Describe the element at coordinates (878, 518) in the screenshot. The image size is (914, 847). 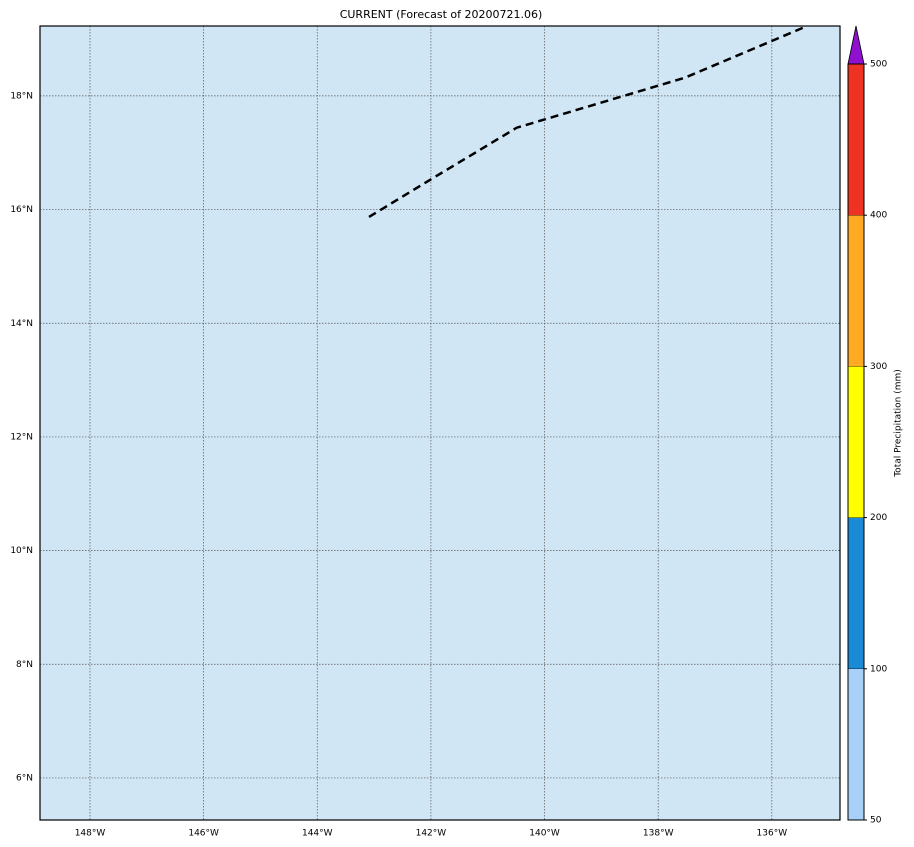
I see `colorbar-tick-label: 200` at that location.